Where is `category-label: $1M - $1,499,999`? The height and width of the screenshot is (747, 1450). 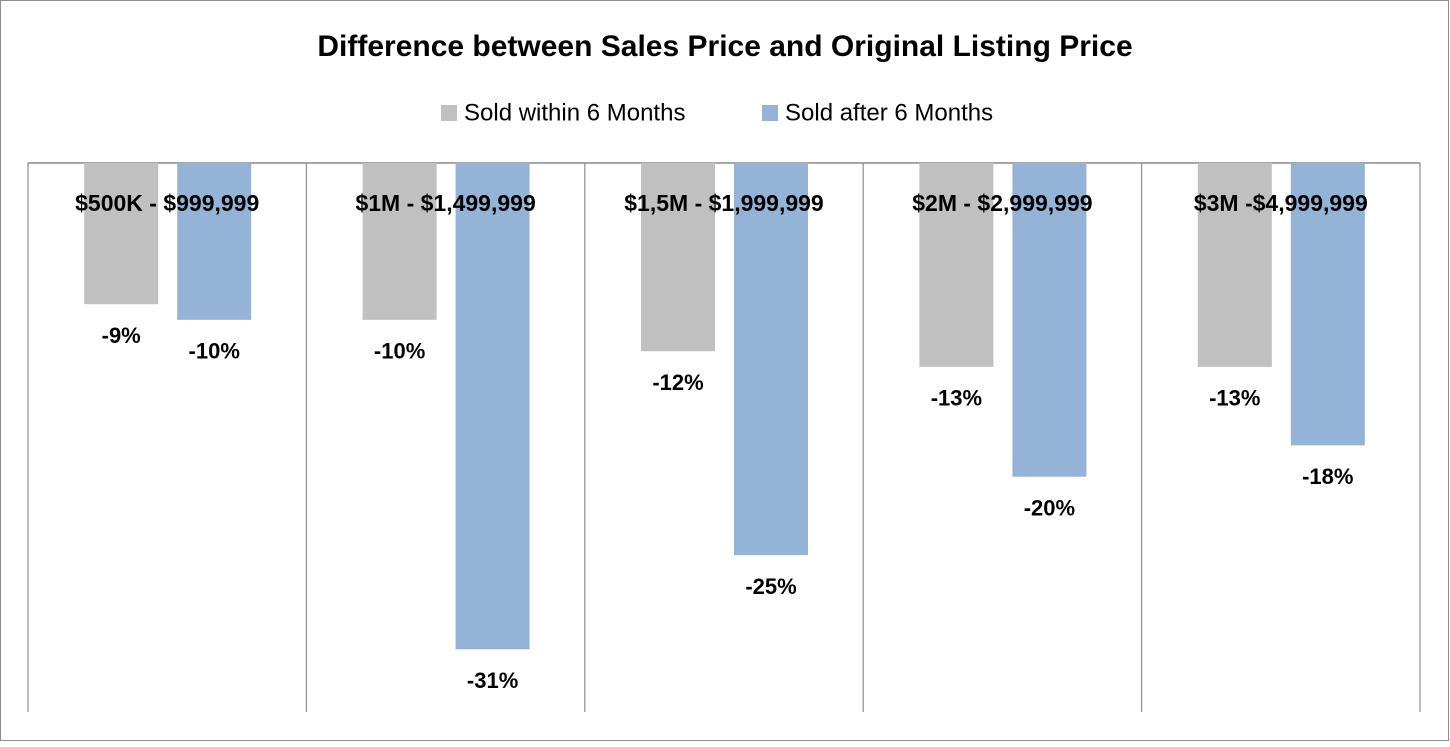
category-label: $1M - $1,499,999 is located at coordinates (445, 203).